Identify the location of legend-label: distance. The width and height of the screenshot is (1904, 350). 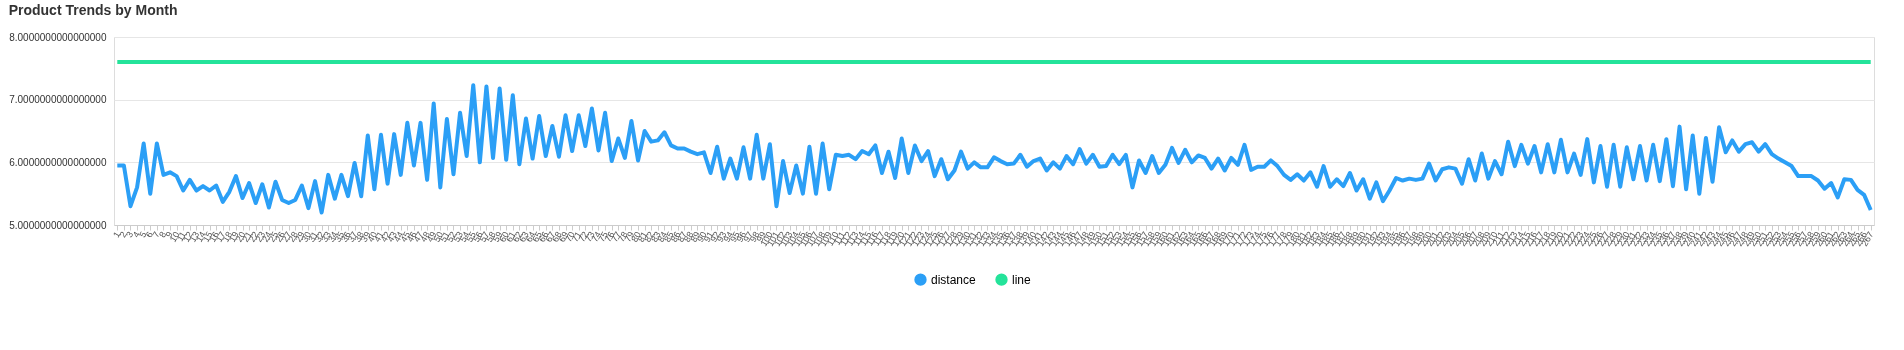
(954, 279).